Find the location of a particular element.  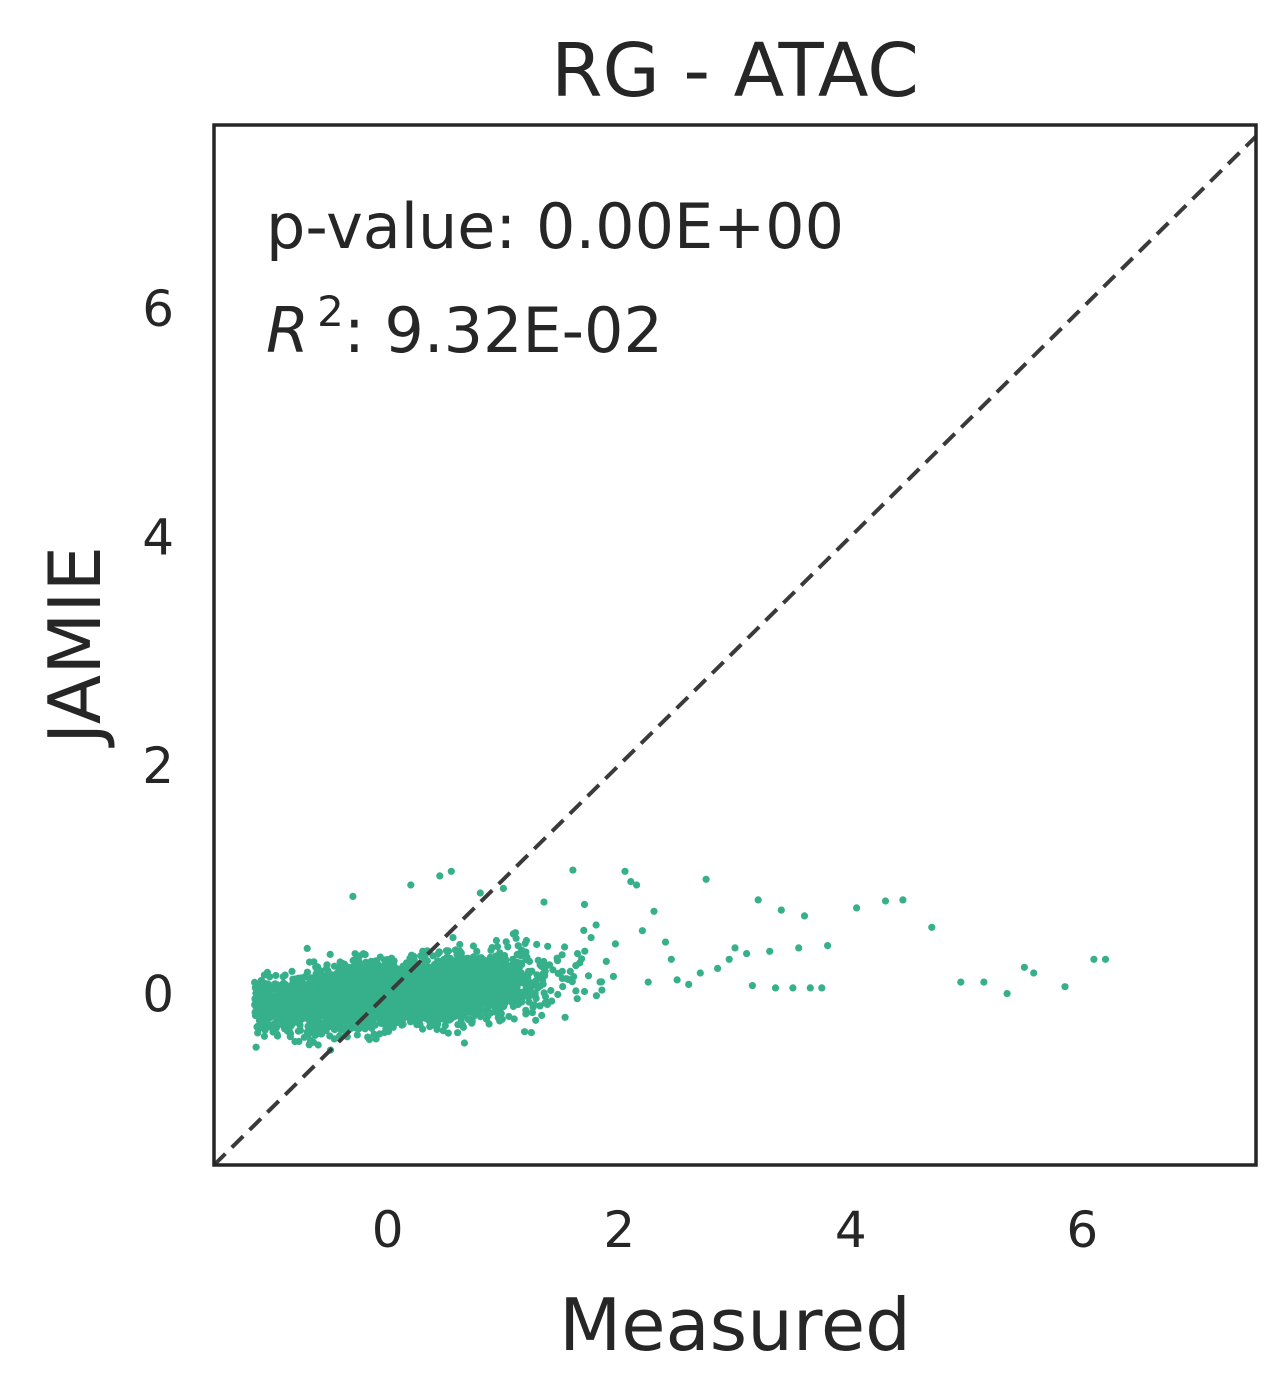

x-axis-label: Measured is located at coordinates (735, 1325).